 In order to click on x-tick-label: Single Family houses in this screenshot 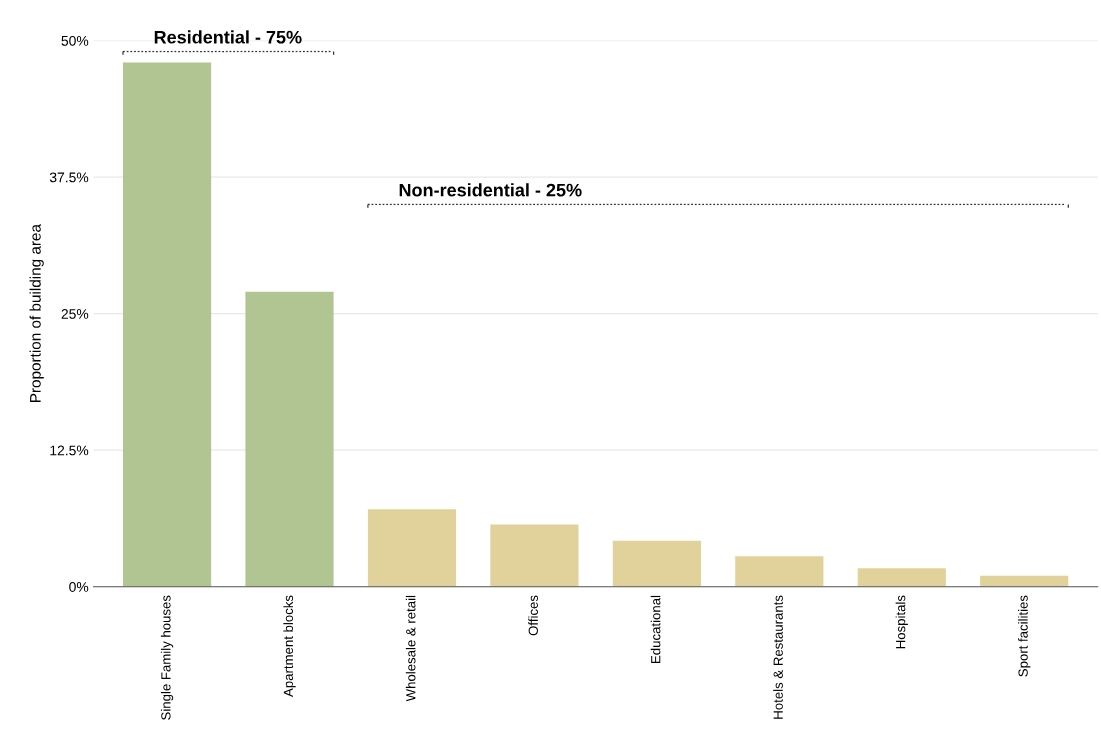, I will do `click(167, 657)`.